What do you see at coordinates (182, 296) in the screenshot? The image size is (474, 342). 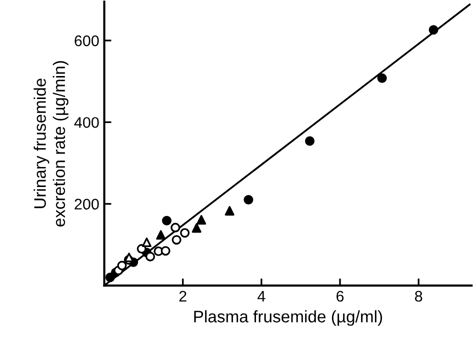 I see `x-tick-label: 2` at bounding box center [182, 296].